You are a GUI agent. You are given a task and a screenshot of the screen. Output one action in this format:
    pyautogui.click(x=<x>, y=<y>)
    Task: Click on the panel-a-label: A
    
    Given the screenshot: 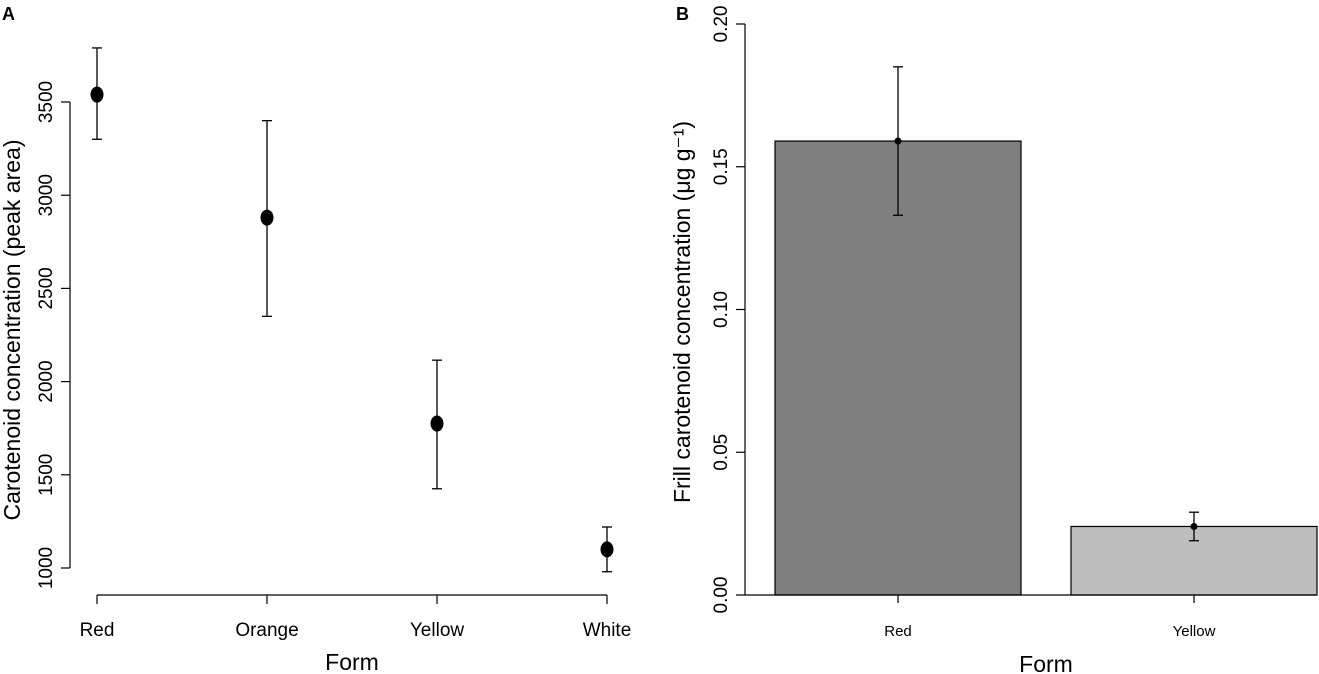 What is the action you would take?
    pyautogui.click(x=8, y=14)
    